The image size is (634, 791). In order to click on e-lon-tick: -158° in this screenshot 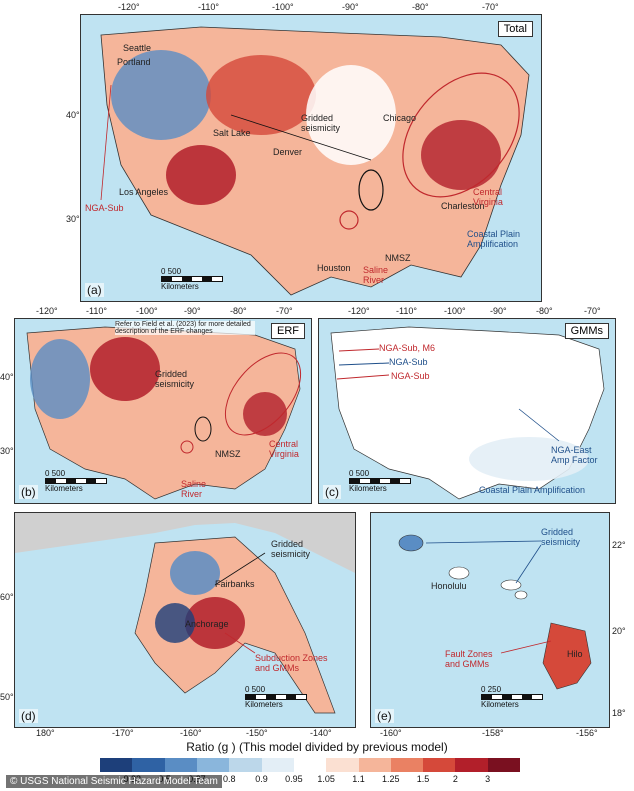, I will do `click(493, 733)`.